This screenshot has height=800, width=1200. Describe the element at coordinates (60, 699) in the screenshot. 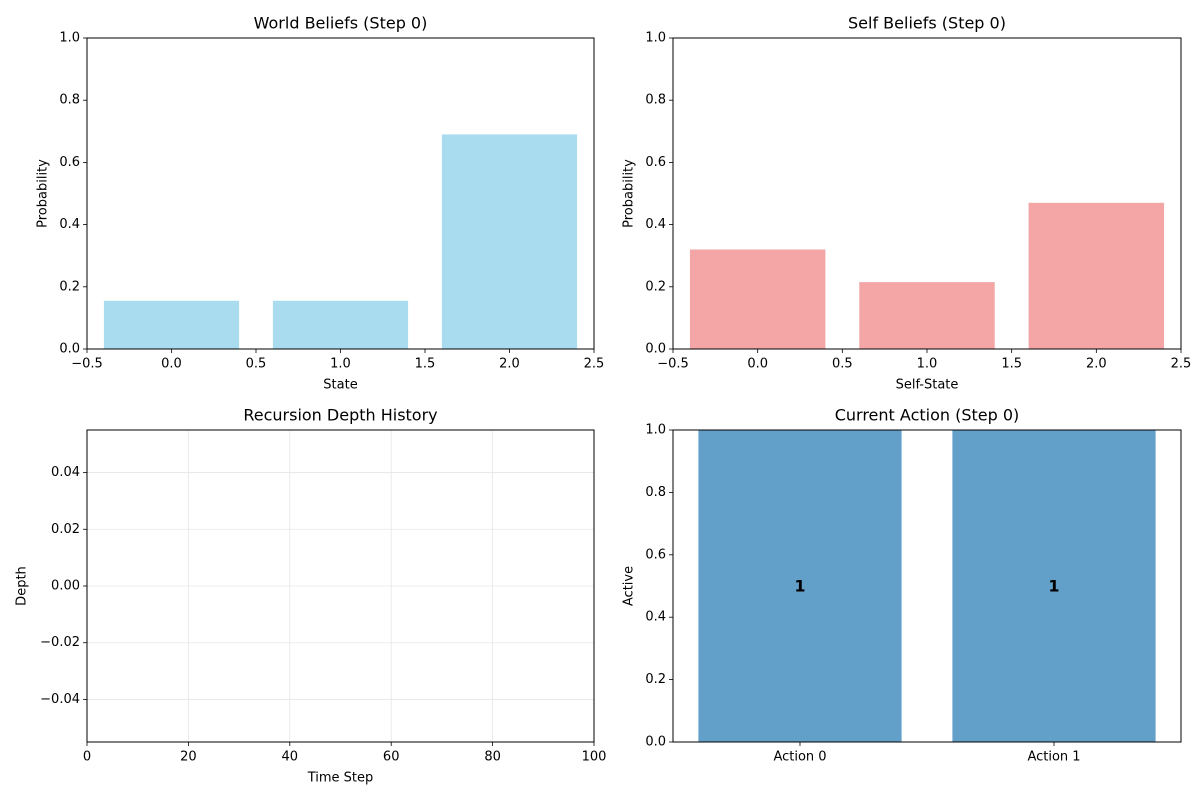

I see `y-tick-label: −0.04` at that location.